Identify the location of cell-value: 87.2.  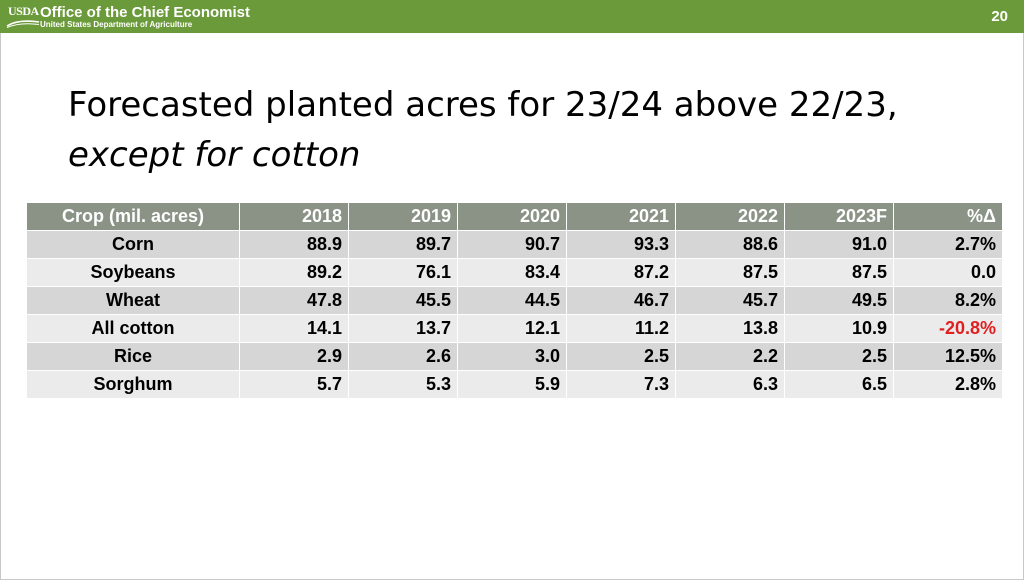
(621, 272).